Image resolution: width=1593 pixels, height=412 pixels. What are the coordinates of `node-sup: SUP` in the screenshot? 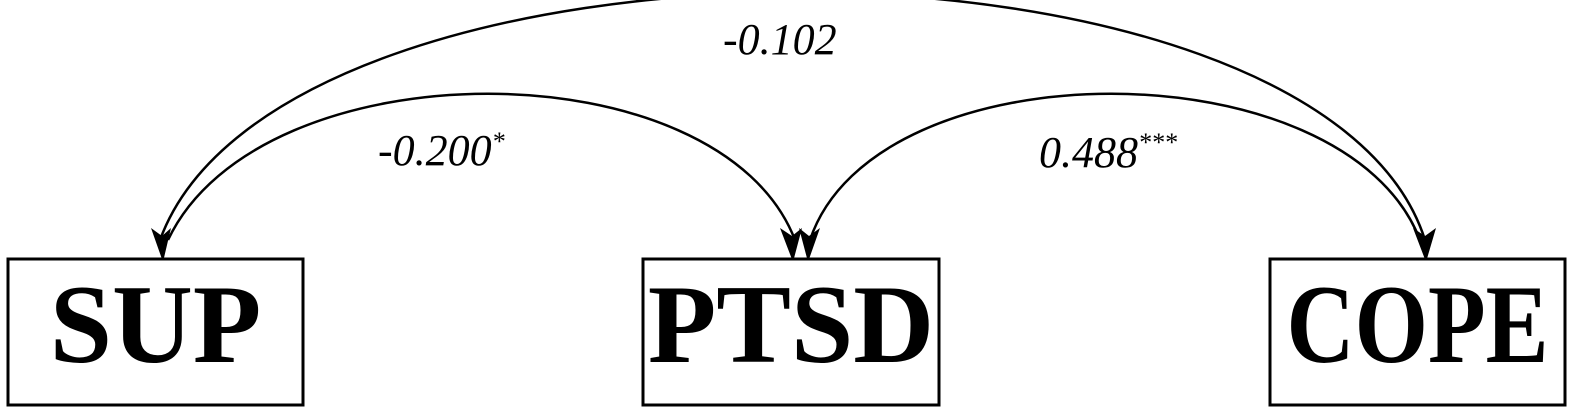 It's located at (155, 332).